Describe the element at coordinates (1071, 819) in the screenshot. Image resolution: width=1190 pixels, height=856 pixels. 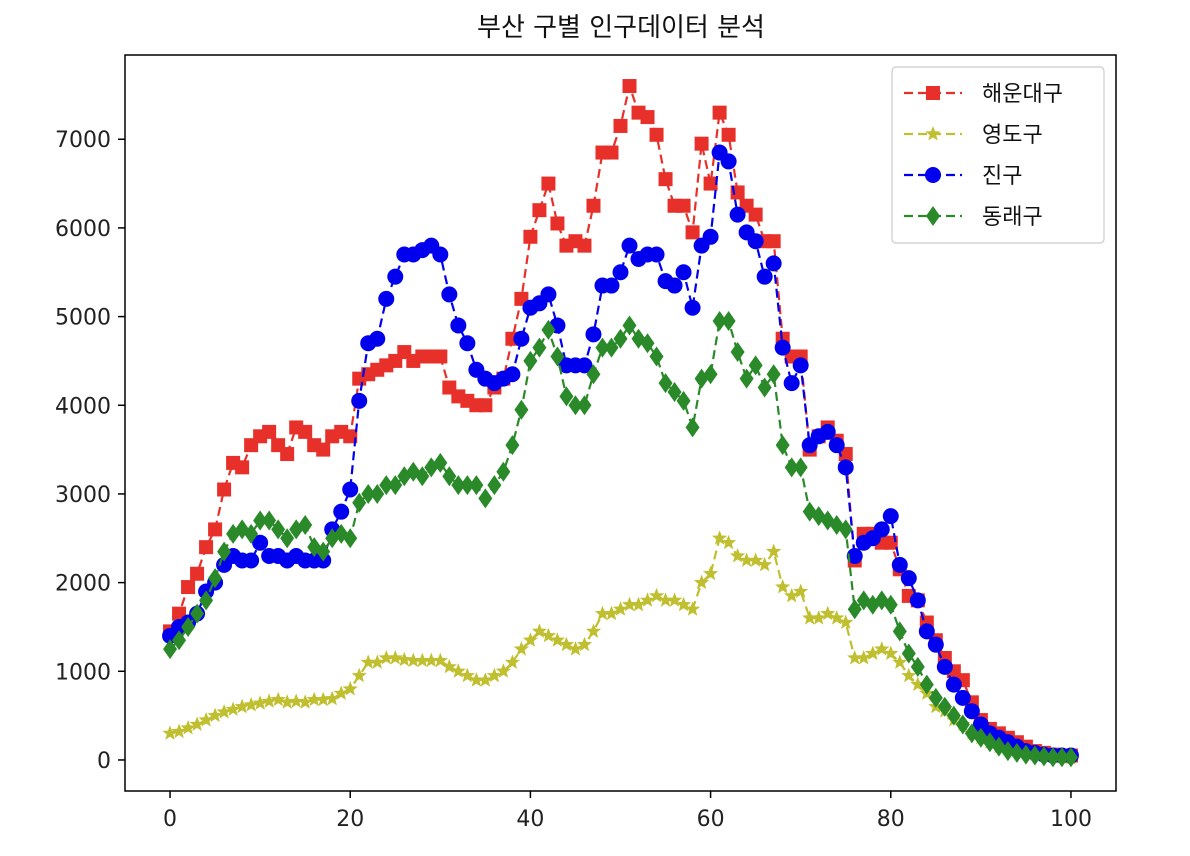
I see `x-tick-label: 100` at that location.